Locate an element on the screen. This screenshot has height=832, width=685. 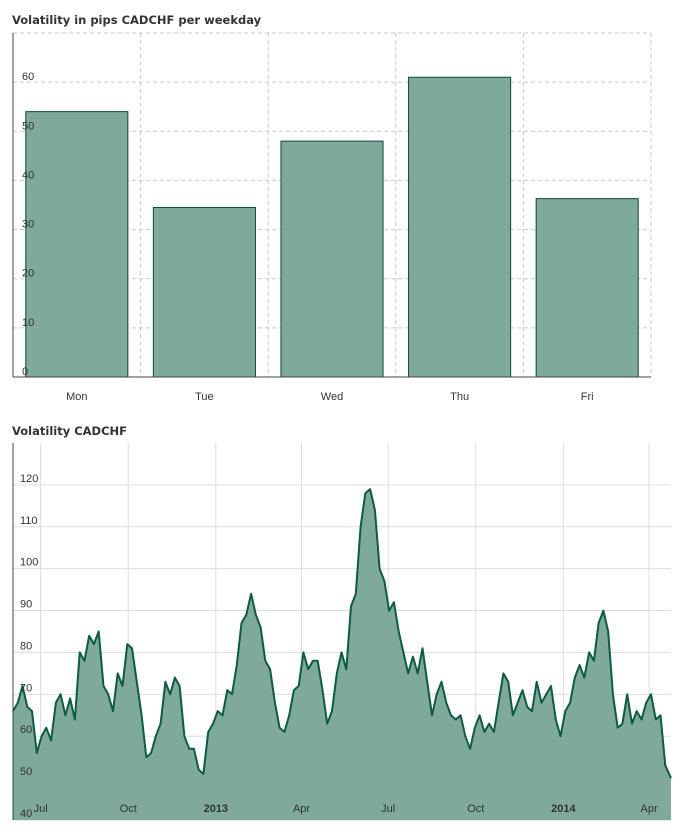
y-tick-label: 30 is located at coordinates (28, 225).